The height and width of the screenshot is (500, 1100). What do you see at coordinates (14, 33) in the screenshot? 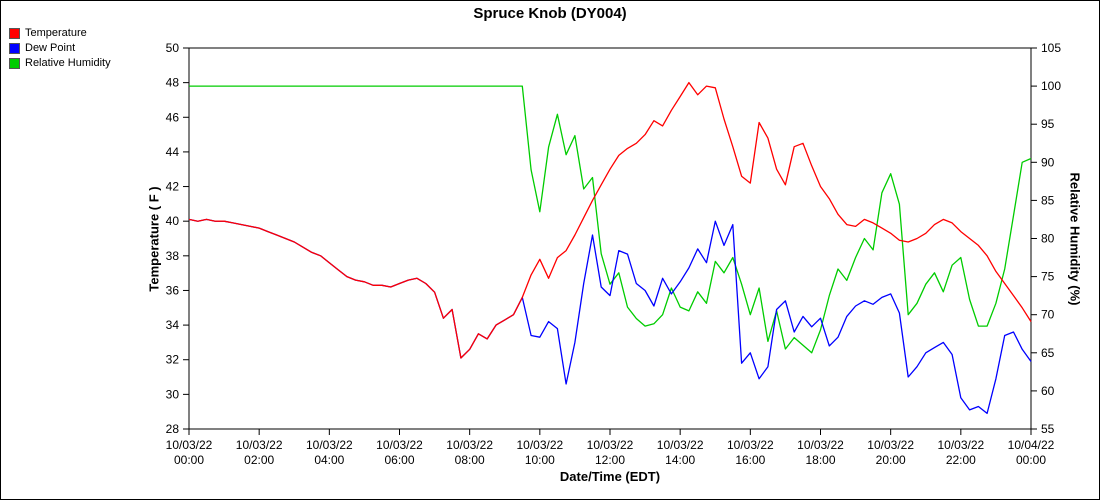
I see `temperature-series-swatch-icon` at bounding box center [14, 33].